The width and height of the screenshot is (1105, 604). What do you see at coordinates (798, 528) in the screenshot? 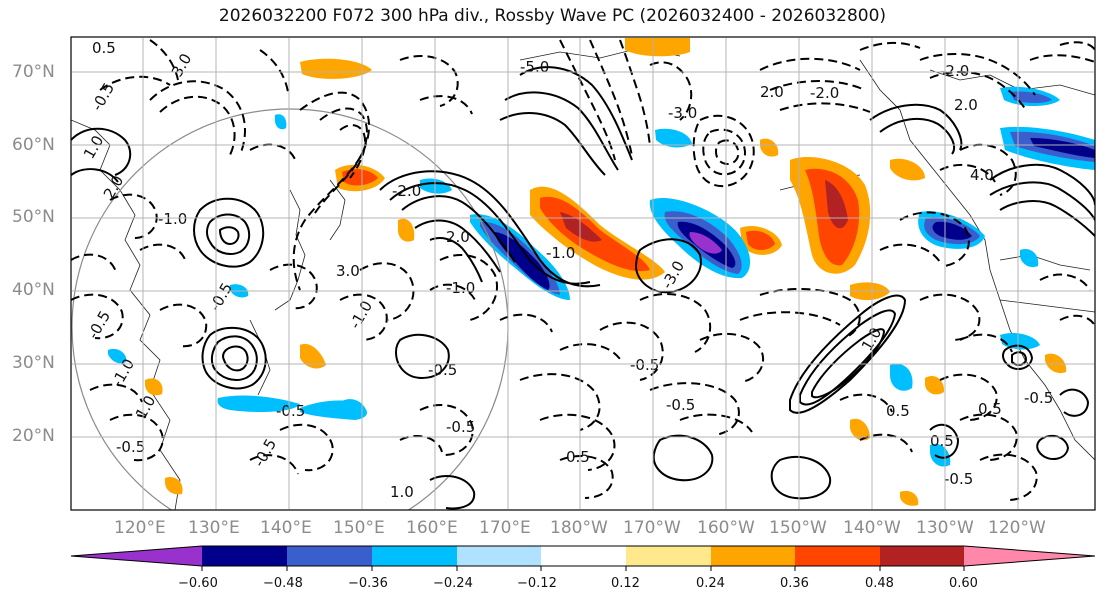
I see `lon-label-150w: 150°W` at bounding box center [798, 528].